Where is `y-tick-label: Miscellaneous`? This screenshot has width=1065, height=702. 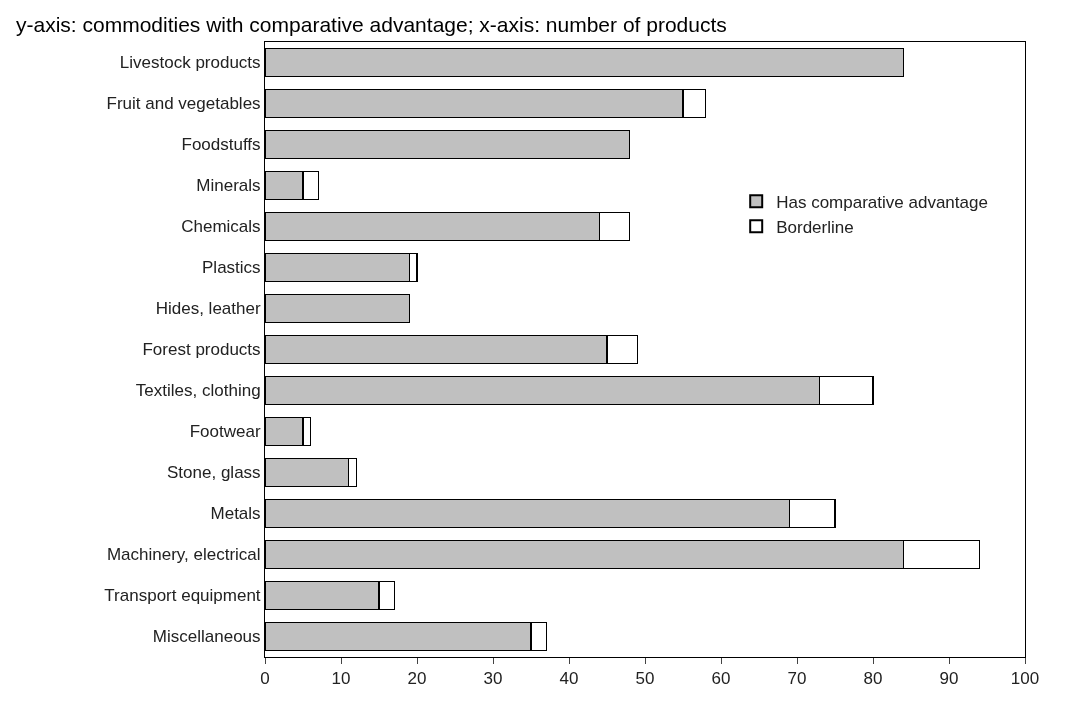 y-tick-label: Miscellaneous is located at coordinates (206, 637).